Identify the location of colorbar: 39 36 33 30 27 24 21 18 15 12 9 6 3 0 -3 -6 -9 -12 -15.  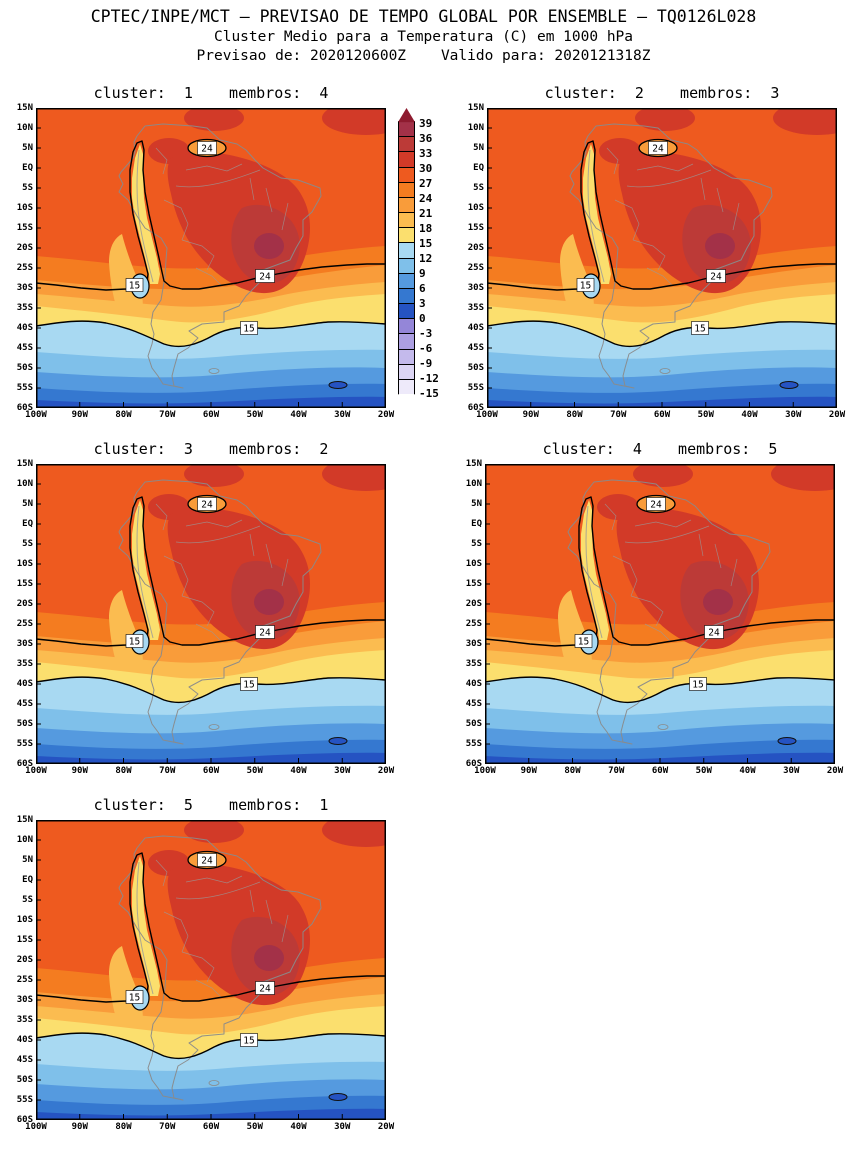
(422, 258).